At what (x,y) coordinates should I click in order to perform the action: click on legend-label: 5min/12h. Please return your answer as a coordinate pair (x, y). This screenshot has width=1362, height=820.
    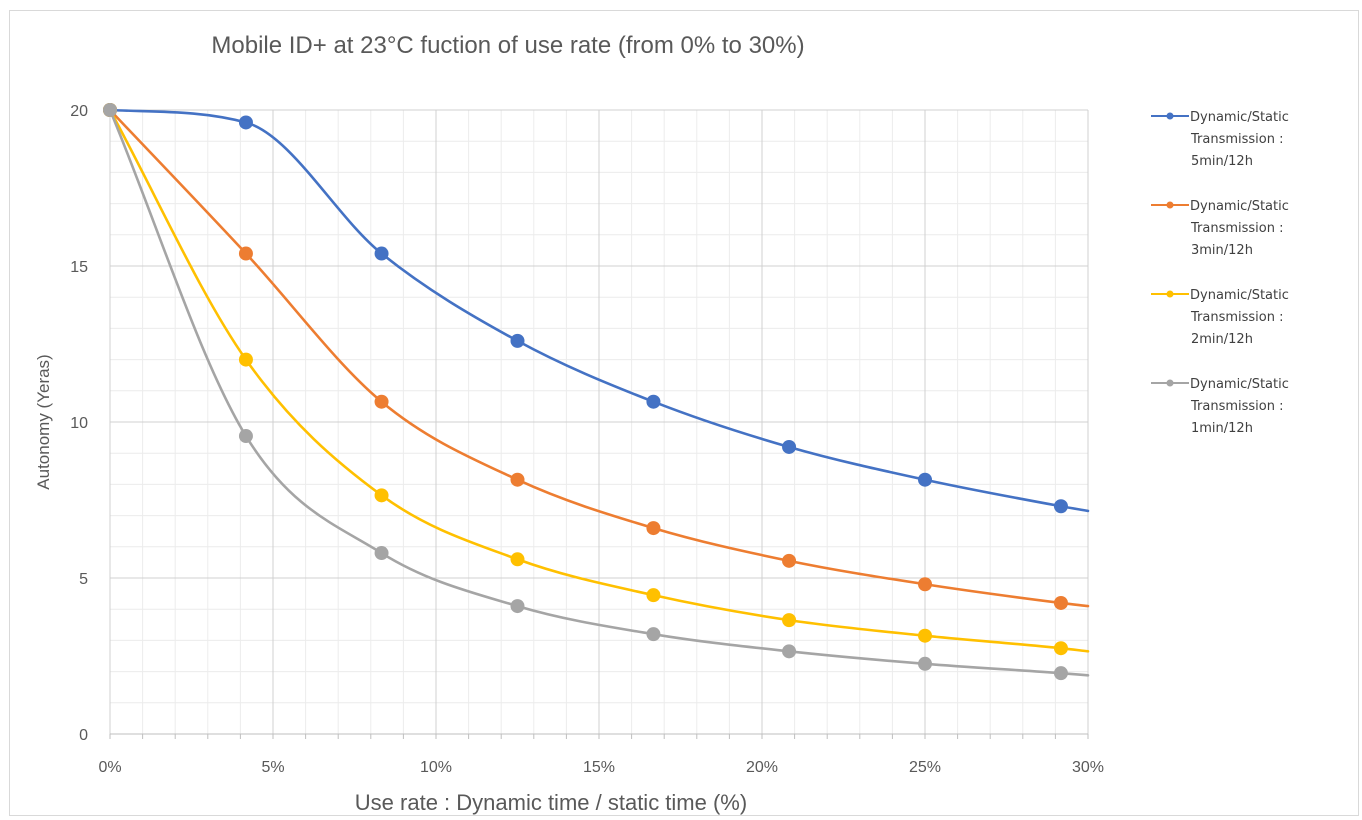
    Looking at the image, I should click on (1222, 161).